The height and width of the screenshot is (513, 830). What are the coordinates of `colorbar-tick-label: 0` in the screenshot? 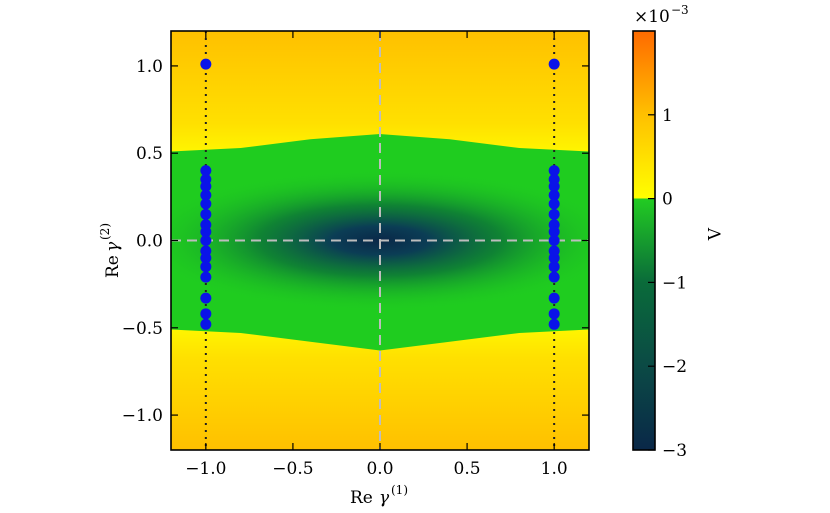 It's located at (667, 200).